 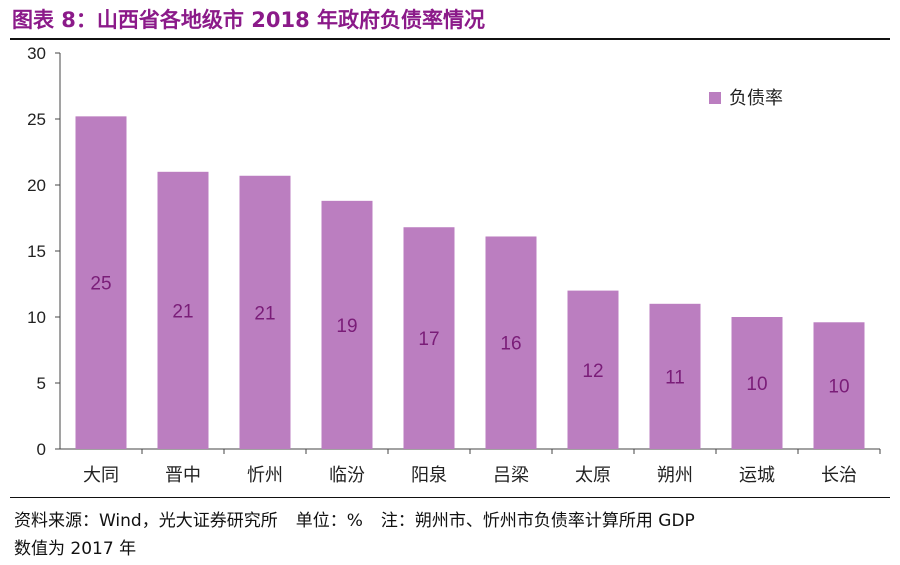 What do you see at coordinates (756, 98) in the screenshot?
I see `legend-label: 负债率` at bounding box center [756, 98].